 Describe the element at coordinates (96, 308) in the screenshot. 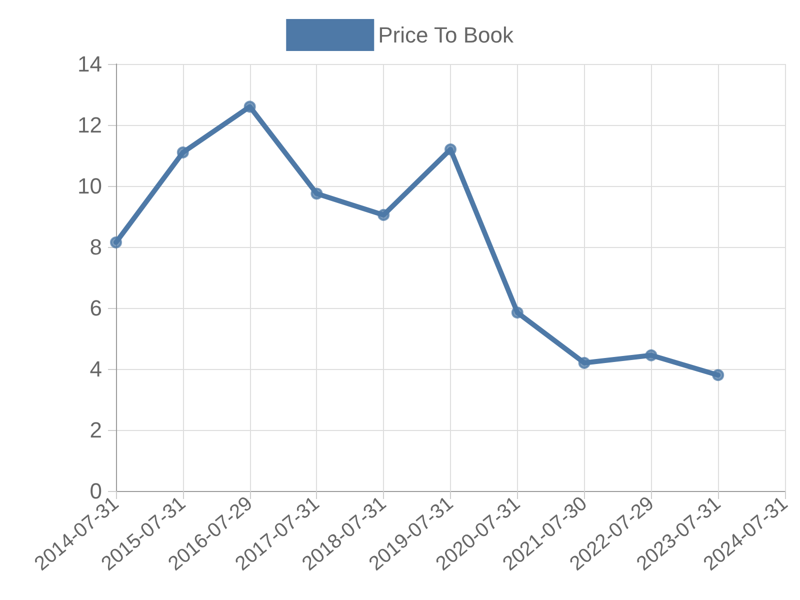

I see `y-tick-label: 6` at that location.